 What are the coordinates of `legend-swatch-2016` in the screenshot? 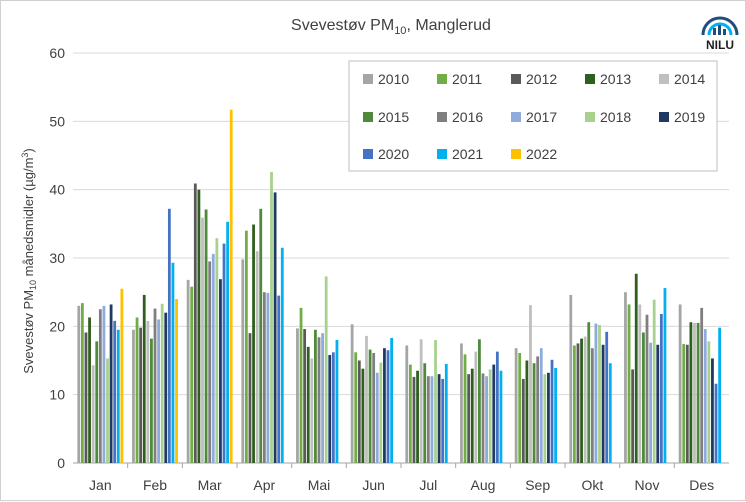 It's located at (442, 117).